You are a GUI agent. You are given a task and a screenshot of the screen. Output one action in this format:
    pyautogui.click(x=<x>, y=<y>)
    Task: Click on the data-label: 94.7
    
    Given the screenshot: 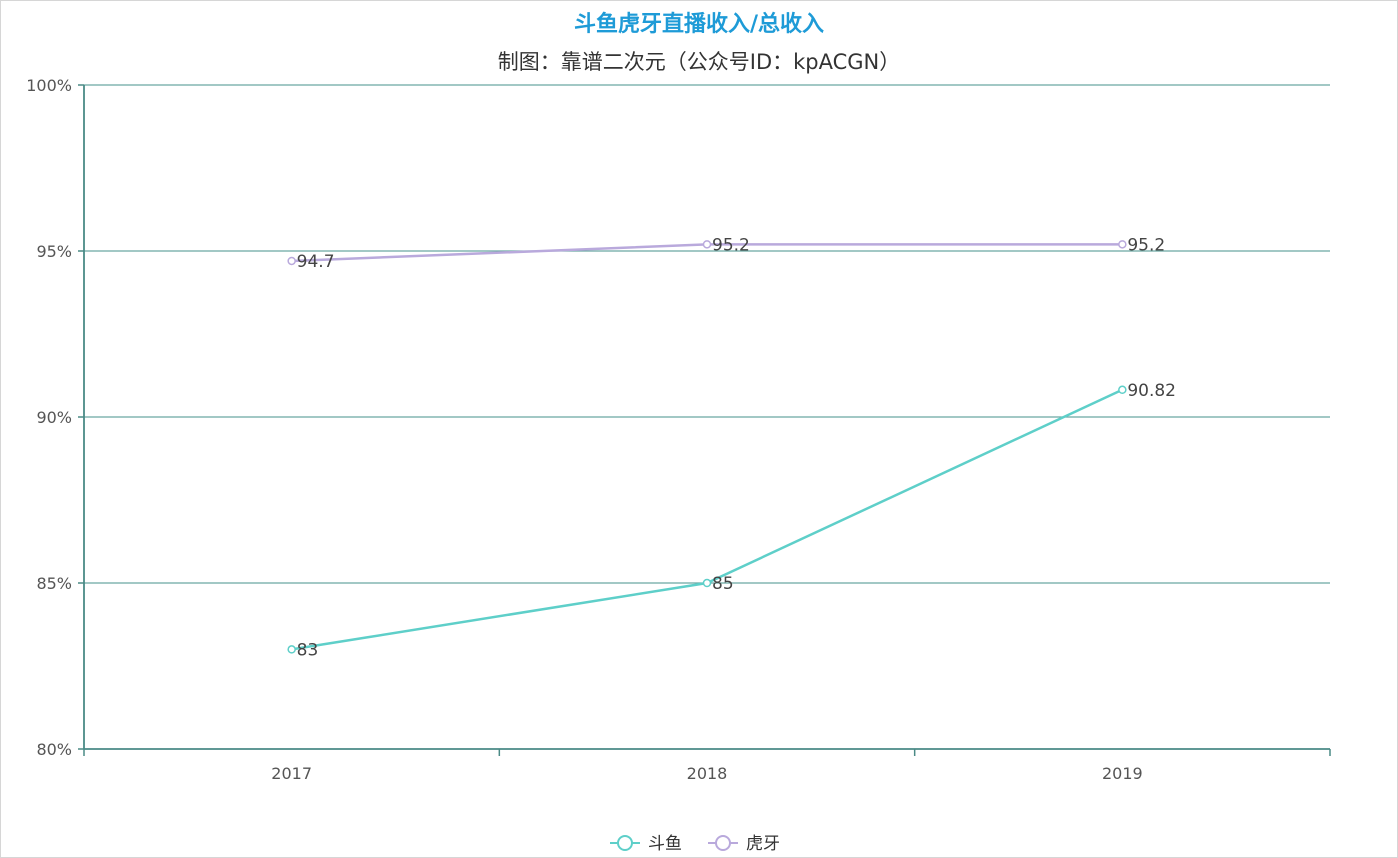 What is the action you would take?
    pyautogui.click(x=316, y=262)
    